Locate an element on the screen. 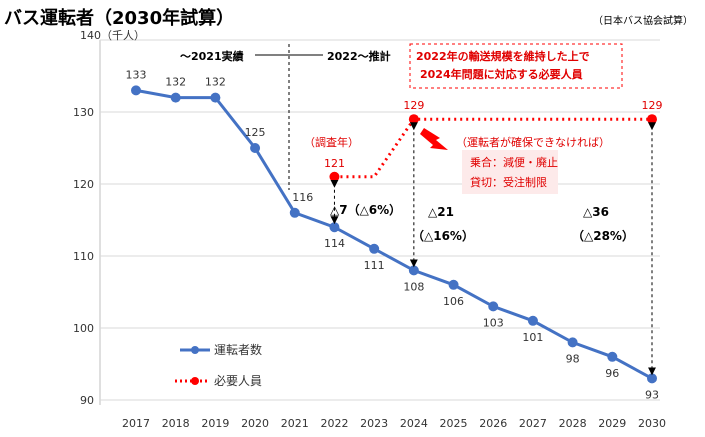  x-tick-label: 2018 is located at coordinates (176, 423).